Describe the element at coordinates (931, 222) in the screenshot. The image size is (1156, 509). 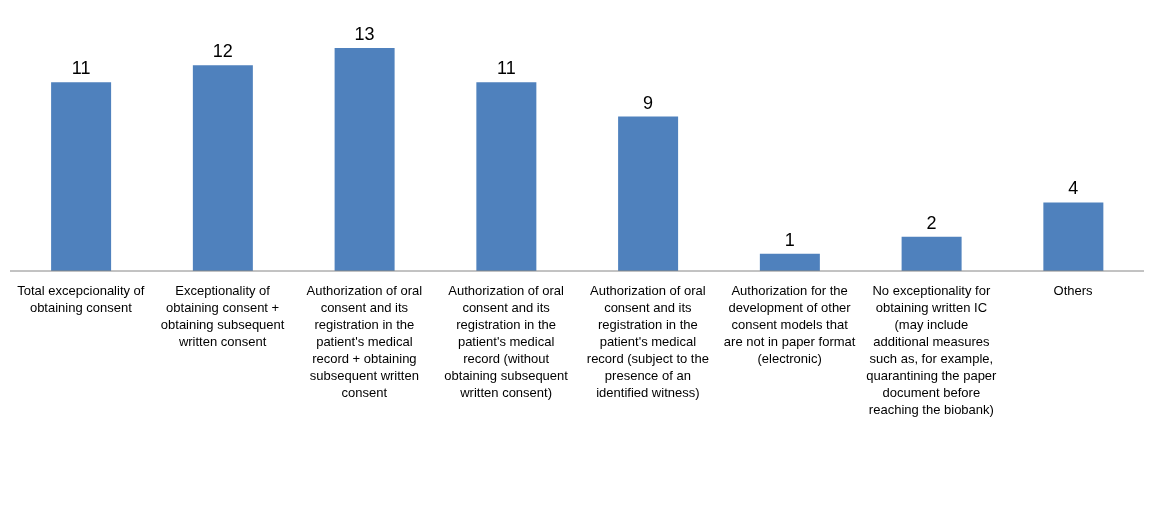
I see `data-label: 2` at that location.